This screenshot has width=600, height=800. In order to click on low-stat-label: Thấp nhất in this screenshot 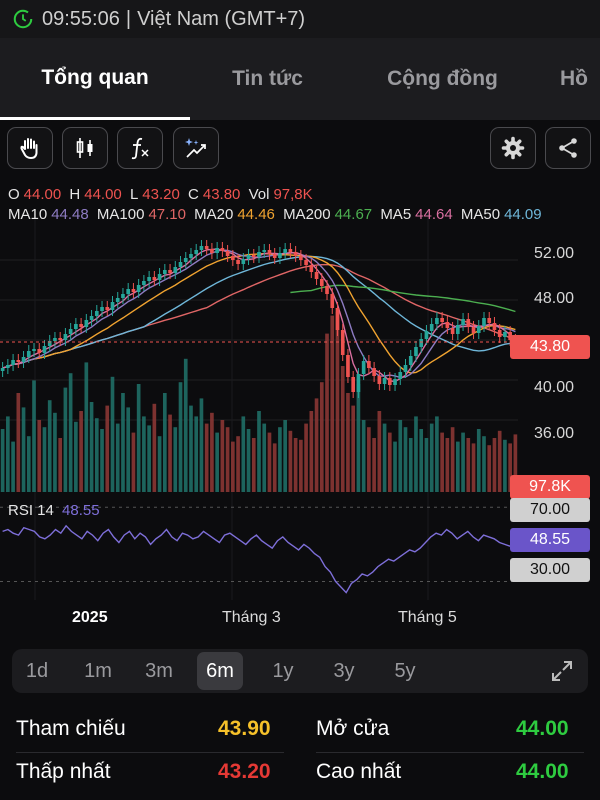, I will do `click(63, 771)`.